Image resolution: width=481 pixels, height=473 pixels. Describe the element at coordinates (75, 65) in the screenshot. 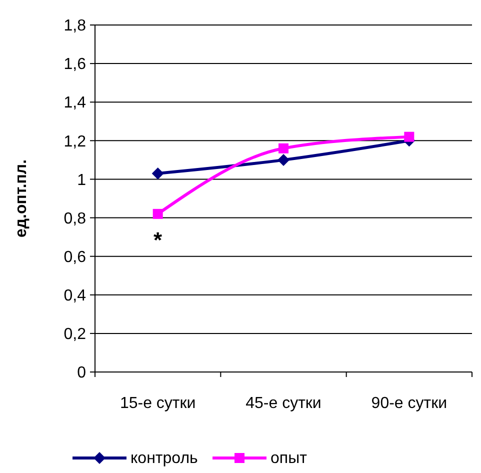

I see `y-tick-label: 1,6` at that location.